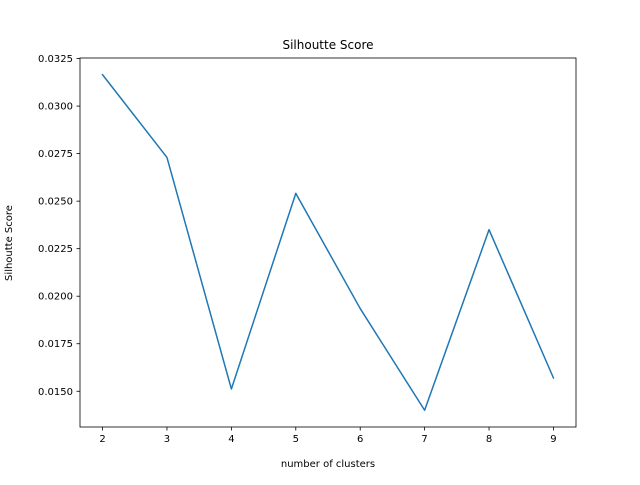 The image size is (640, 485). I want to click on x-tick-label: 8, so click(489, 439).